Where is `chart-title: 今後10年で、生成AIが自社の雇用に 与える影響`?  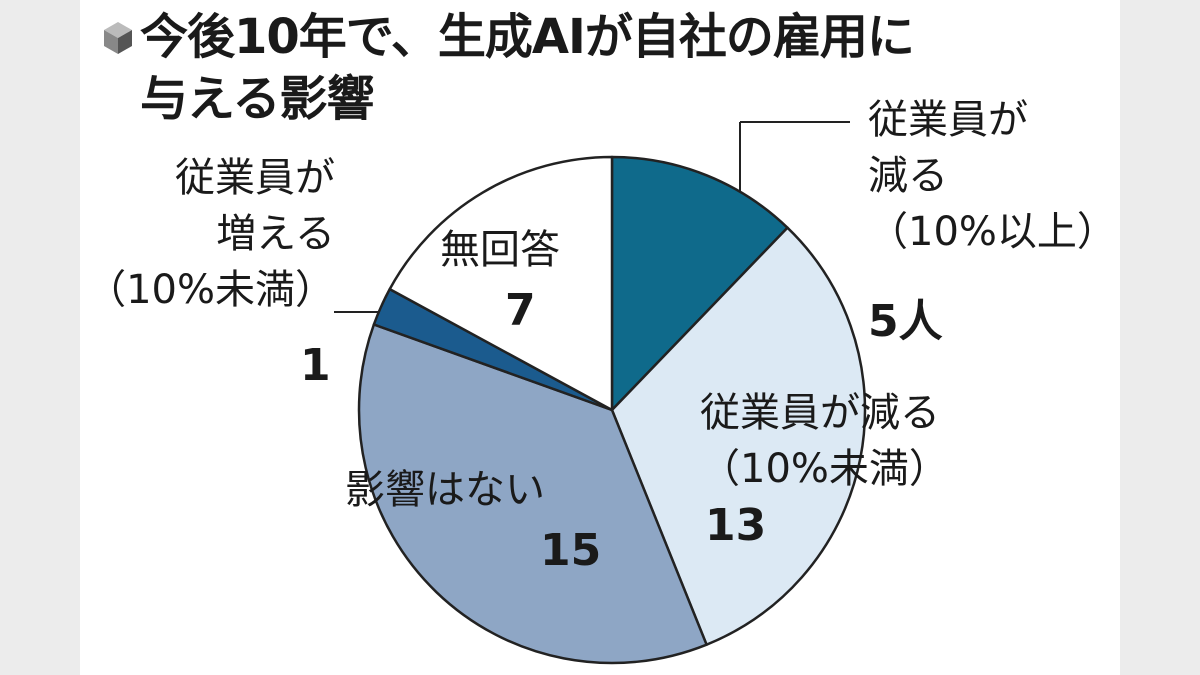
chart-title: 今後10年で、生成AIが自社の雇用に 与える影響 is located at coordinates (527, 68).